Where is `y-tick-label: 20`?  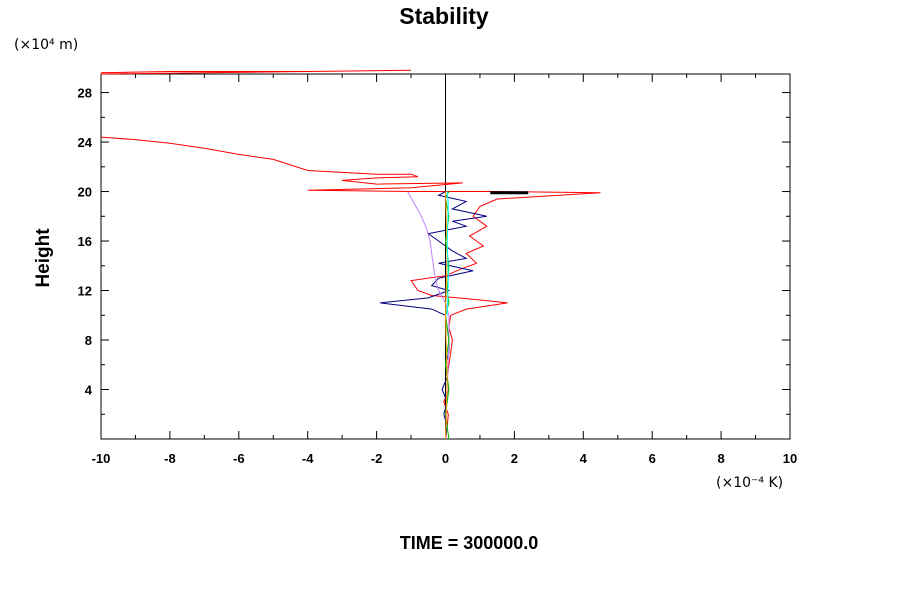 y-tick-label: 20 is located at coordinates (85, 192).